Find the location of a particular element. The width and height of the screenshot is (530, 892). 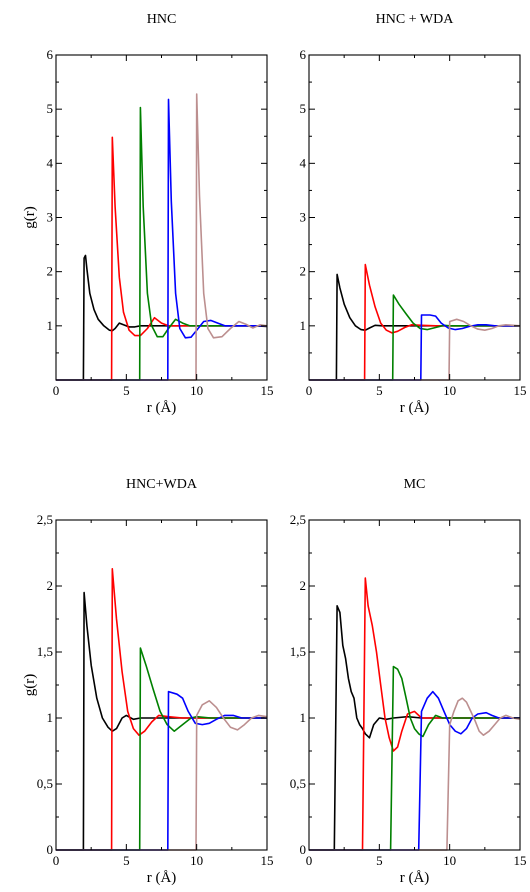

chart-title: MC is located at coordinates (415, 484).